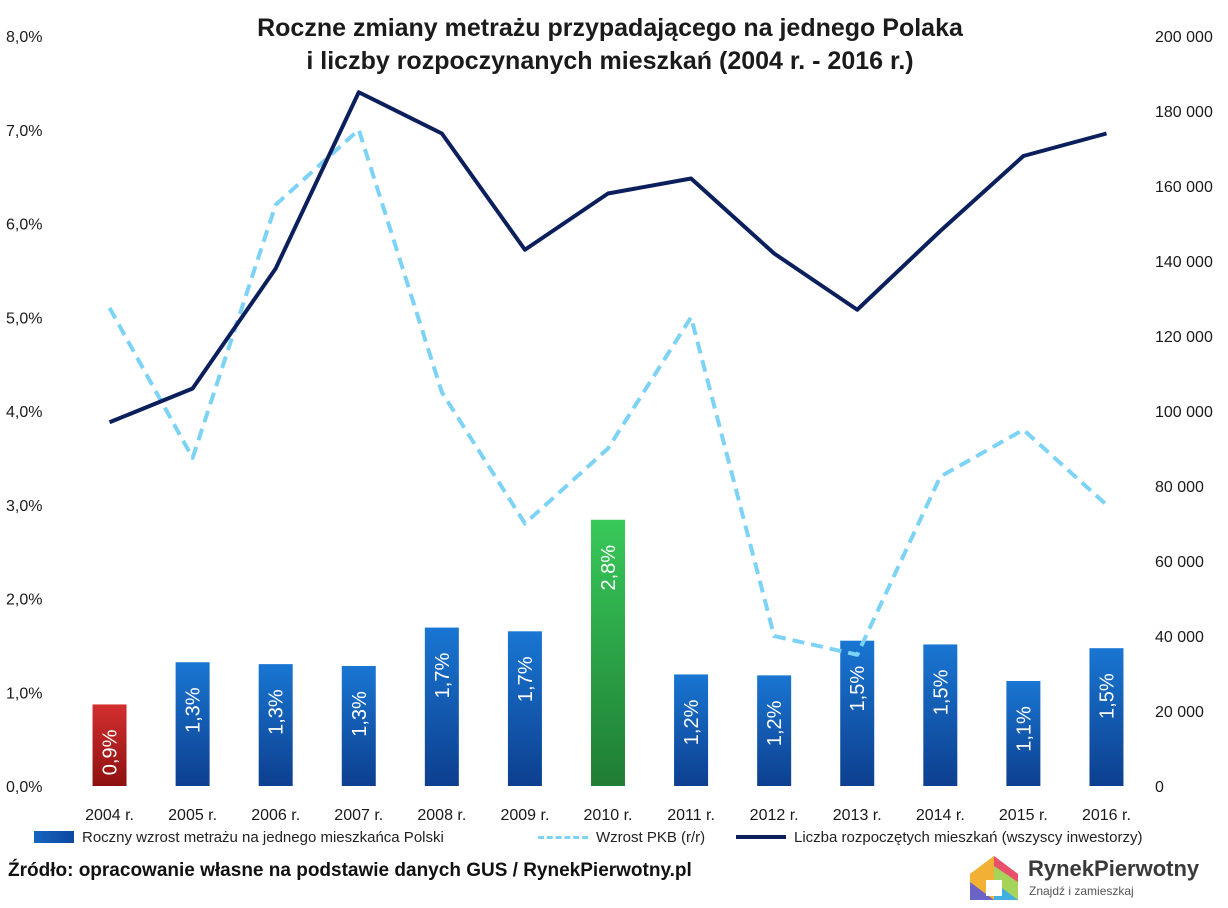 This screenshot has width=1228, height=908. What do you see at coordinates (1081, 891) in the screenshot?
I see `logo-tagline: Znajdź i zamieszkaj` at bounding box center [1081, 891].